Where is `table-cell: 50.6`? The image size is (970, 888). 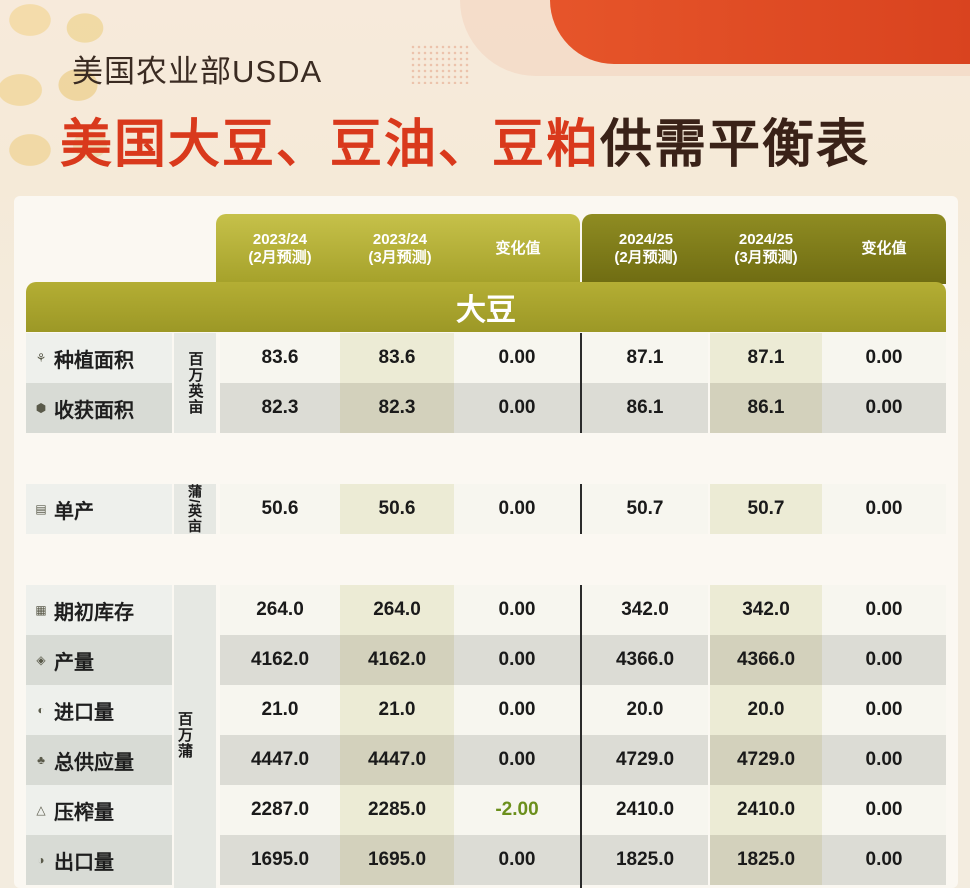 table-cell: 50.6 is located at coordinates (280, 509).